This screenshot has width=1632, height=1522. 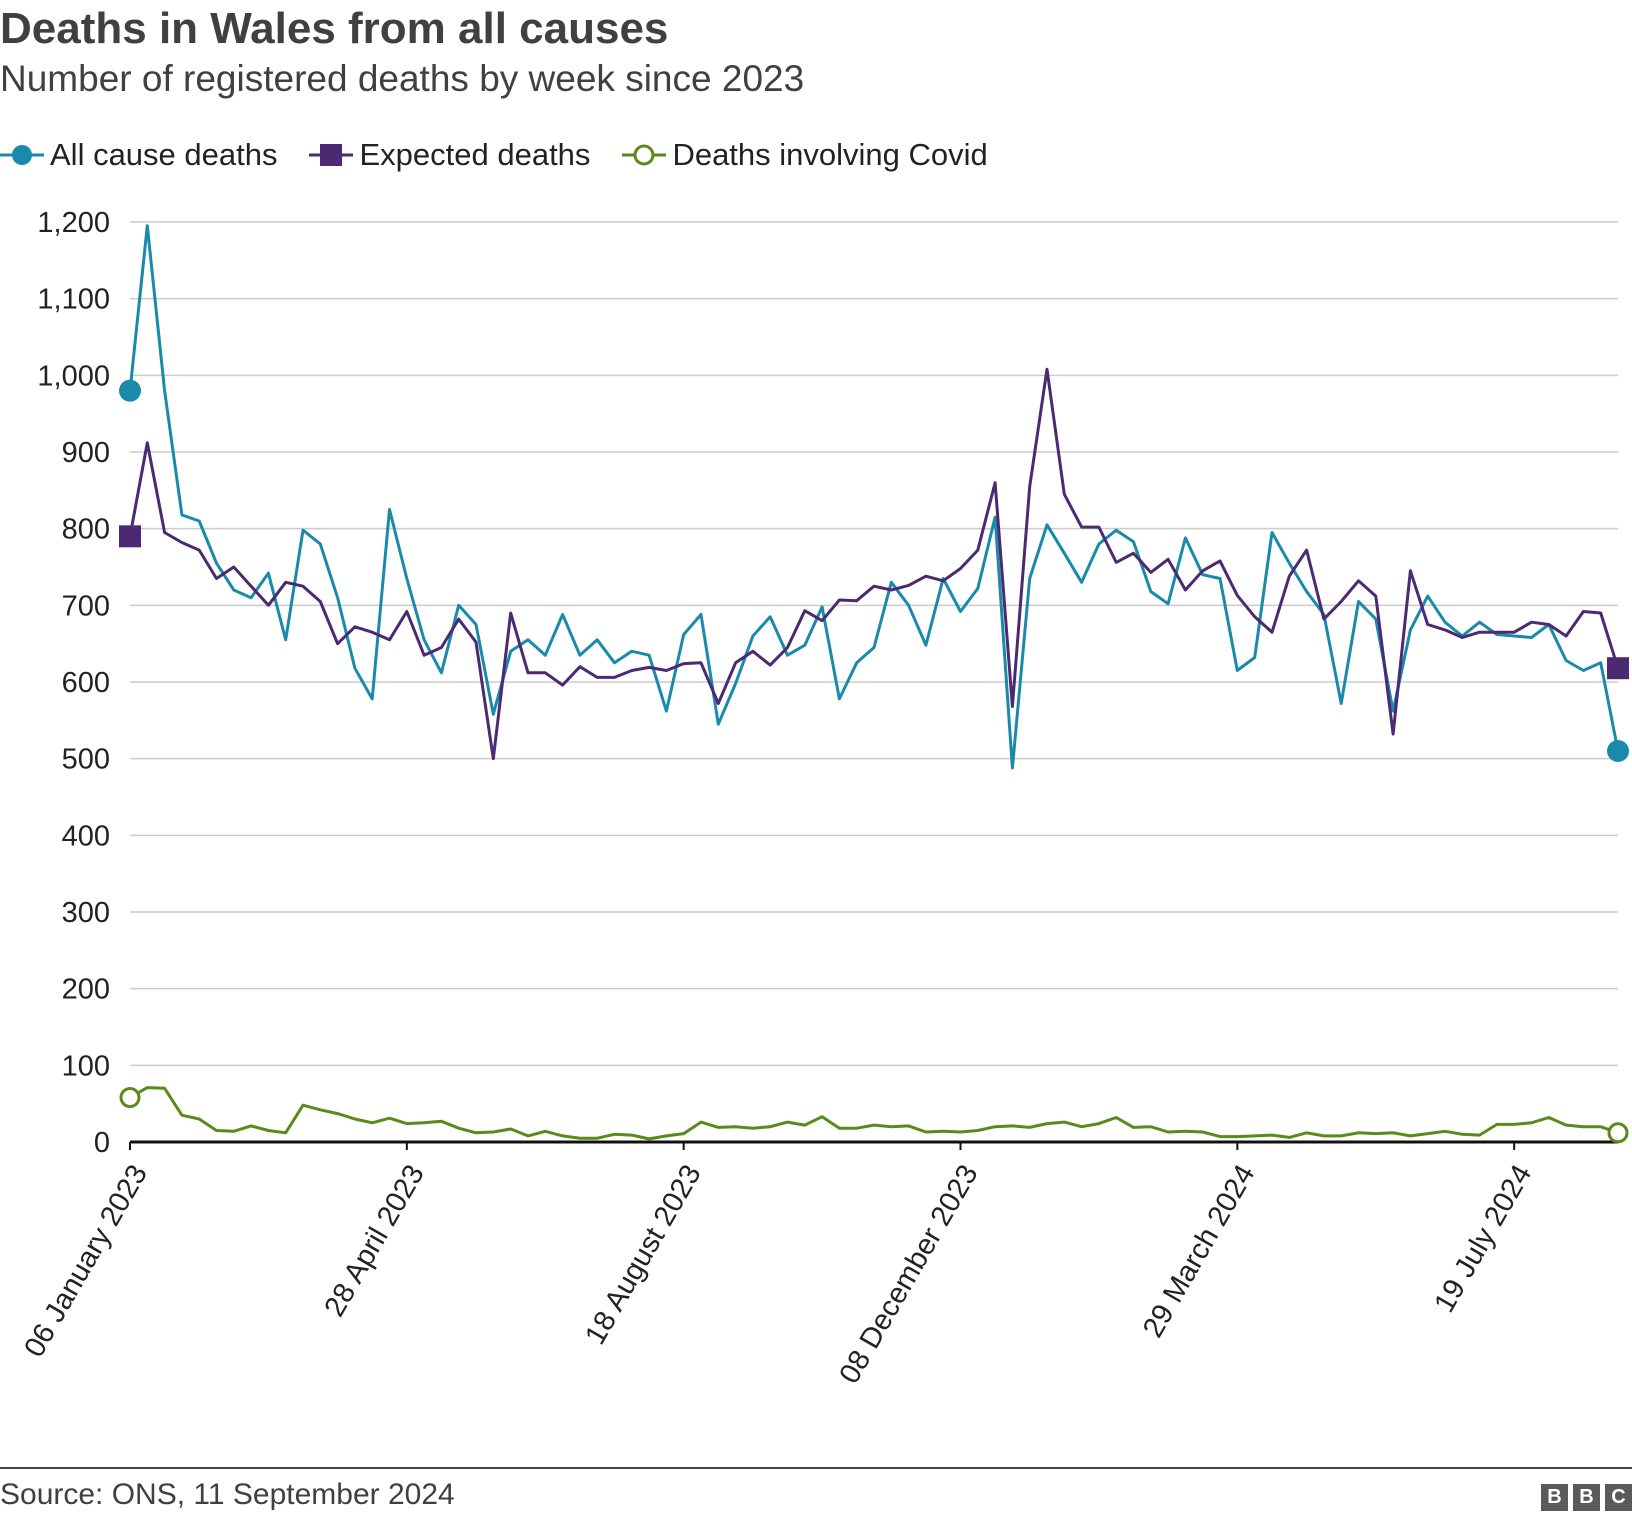 What do you see at coordinates (830, 154) in the screenshot?
I see `legend-label-covid: Deaths involving Covid` at bounding box center [830, 154].